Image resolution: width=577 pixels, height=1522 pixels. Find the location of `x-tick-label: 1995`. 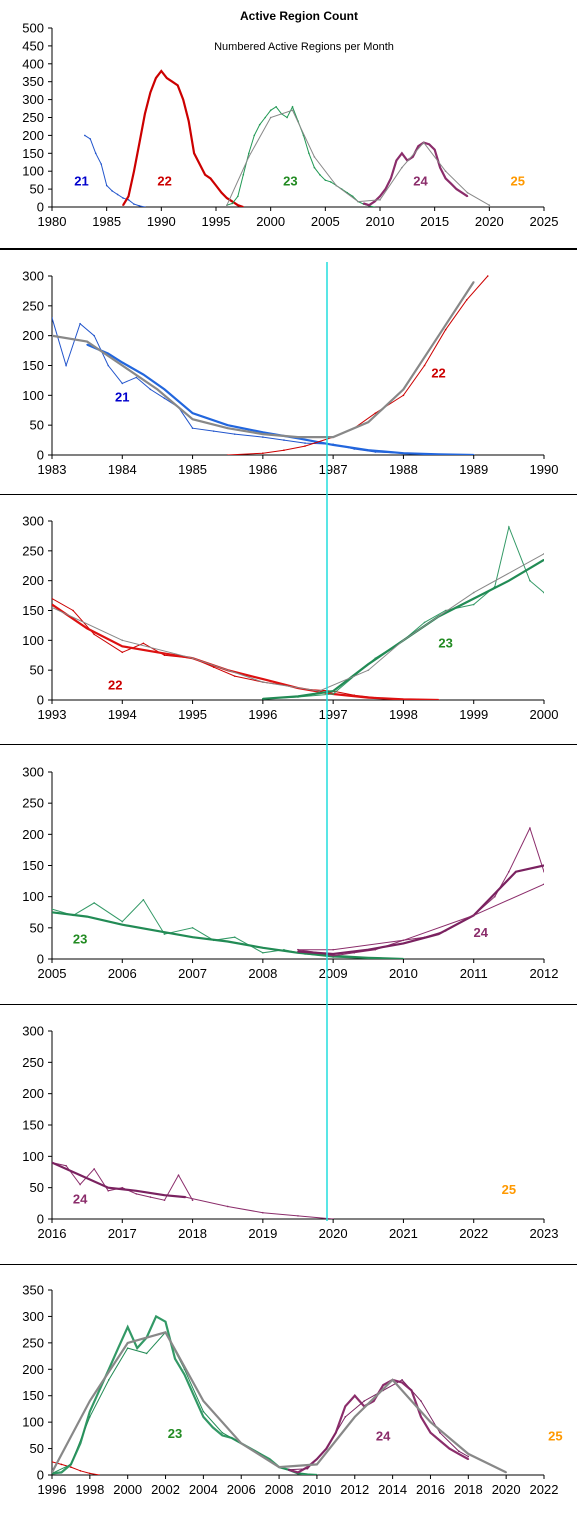

x-tick-label: 1995 is located at coordinates (192, 714).